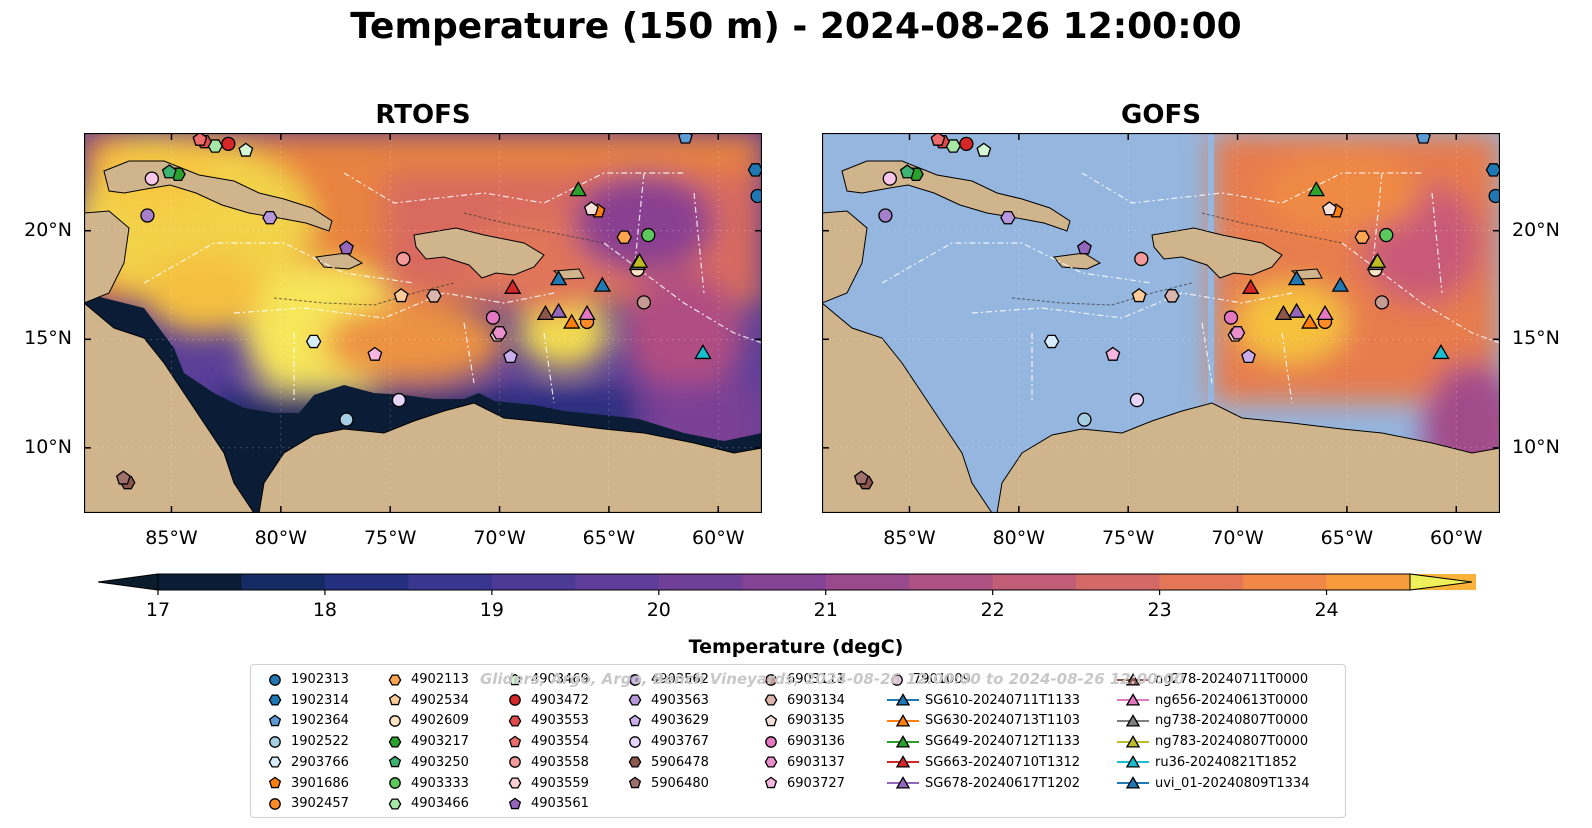  I want to click on legend-item: 4903333, so click(427, 783).